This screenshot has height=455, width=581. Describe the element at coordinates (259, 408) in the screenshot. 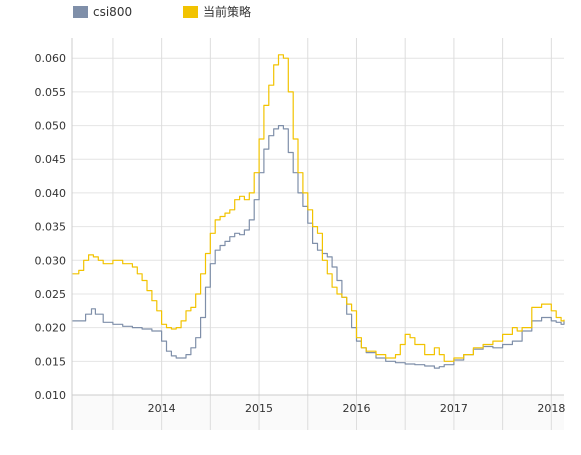

I see `x-tick-label: 2015` at that location.